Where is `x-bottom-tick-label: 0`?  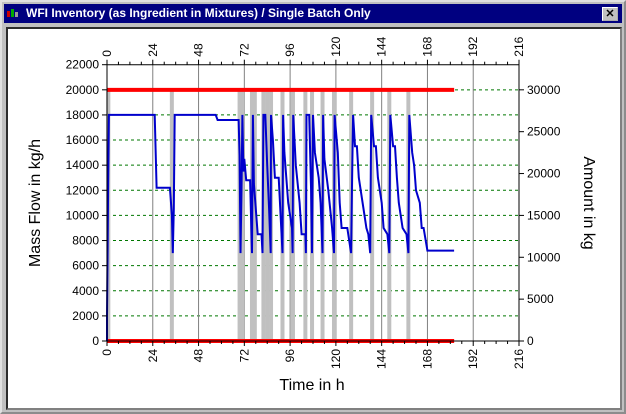 x-bottom-tick-label: 0 is located at coordinates (107, 352).